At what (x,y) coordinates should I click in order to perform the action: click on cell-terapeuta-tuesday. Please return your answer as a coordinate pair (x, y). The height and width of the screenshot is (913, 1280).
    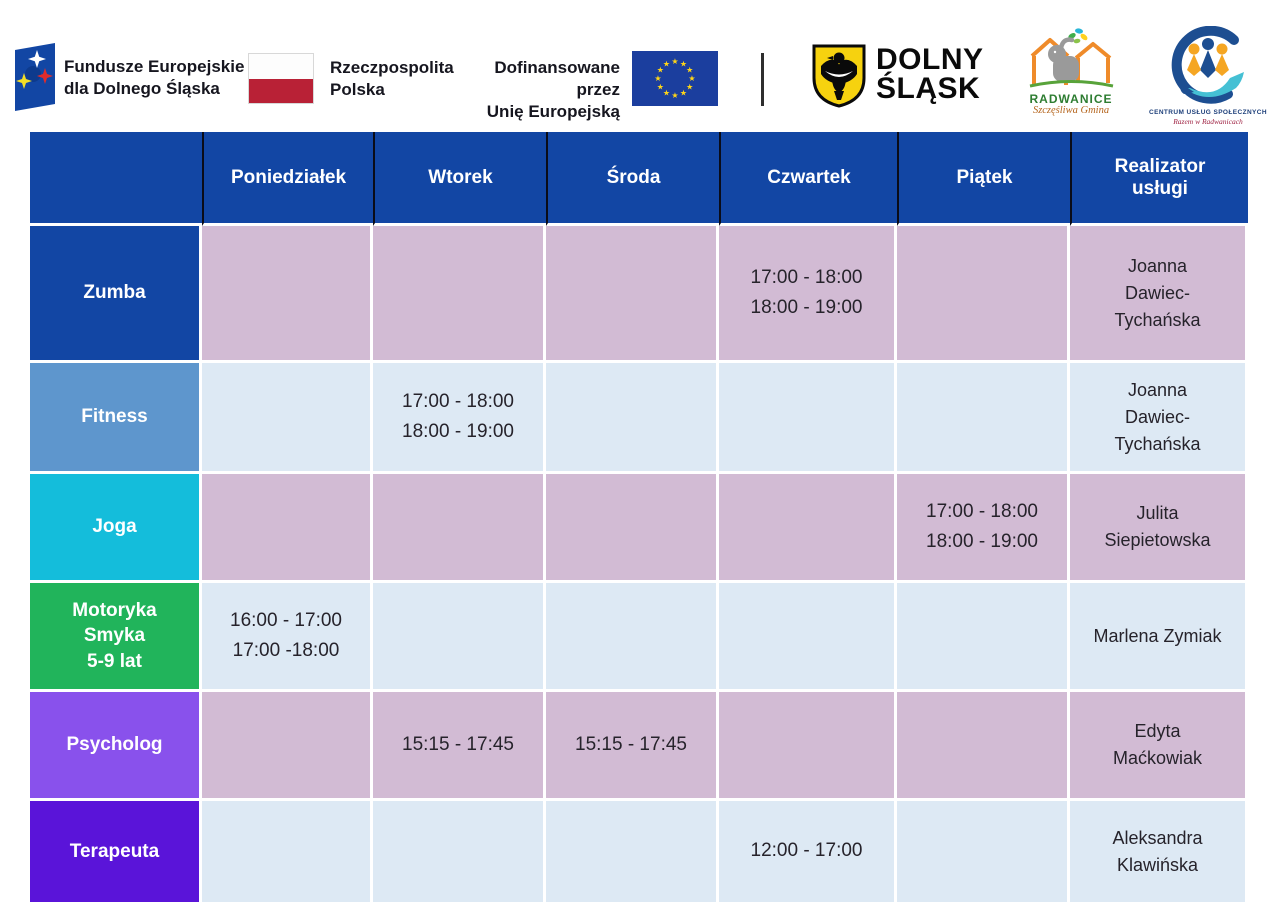
    Looking at the image, I should click on (459, 853).